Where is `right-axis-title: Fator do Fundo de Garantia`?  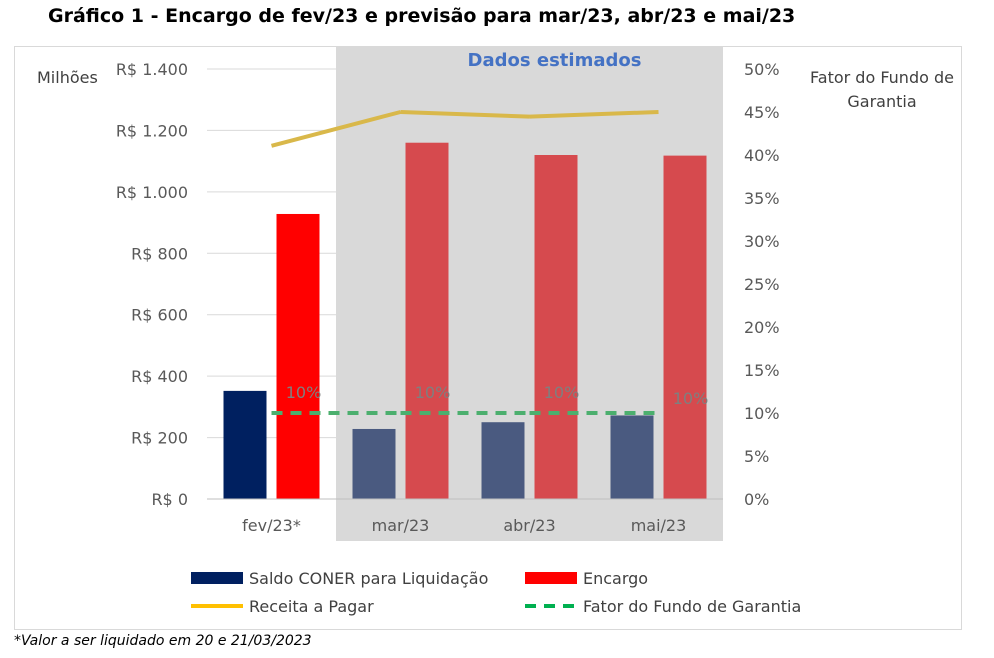
right-axis-title: Fator do Fundo de Garantia is located at coordinates (882, 89).